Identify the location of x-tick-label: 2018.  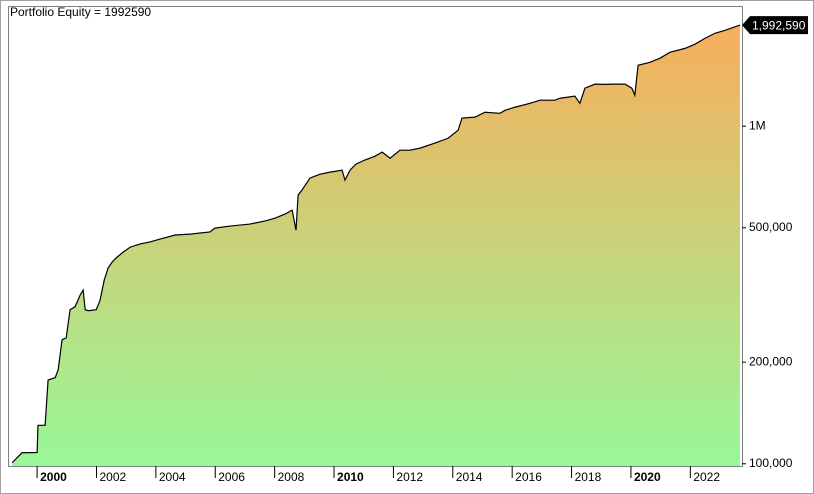
(588, 477).